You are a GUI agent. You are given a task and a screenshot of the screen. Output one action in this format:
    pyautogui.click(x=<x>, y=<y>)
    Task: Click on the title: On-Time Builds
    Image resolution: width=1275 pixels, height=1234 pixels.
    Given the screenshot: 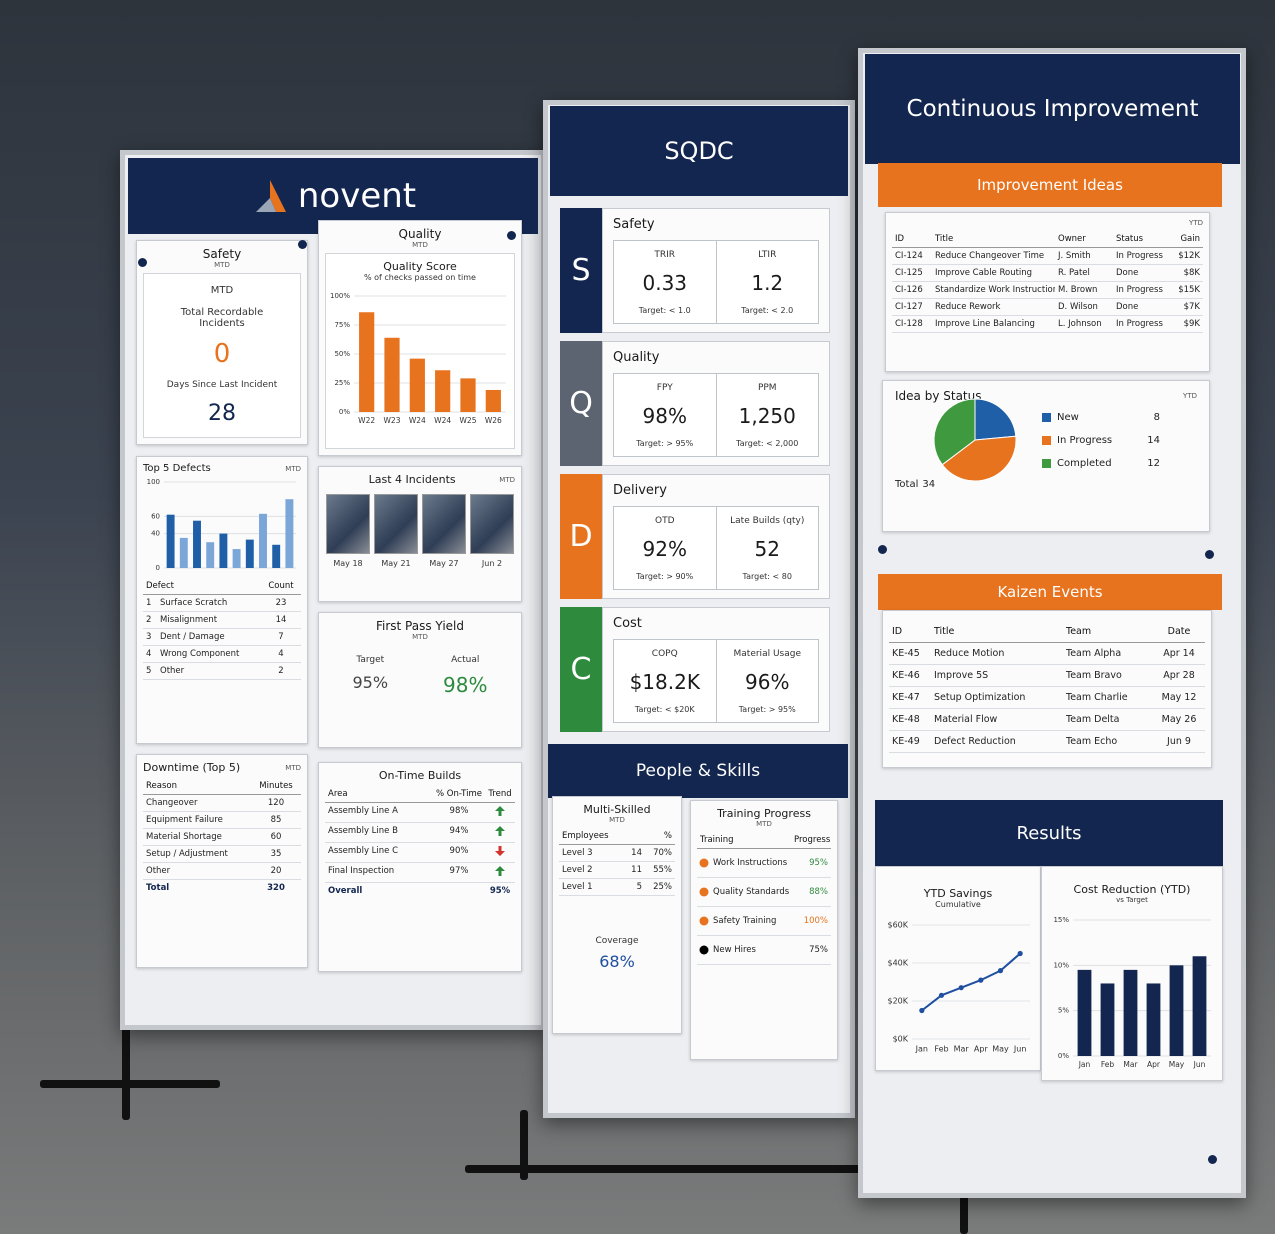 What is the action you would take?
    pyautogui.click(x=420, y=775)
    